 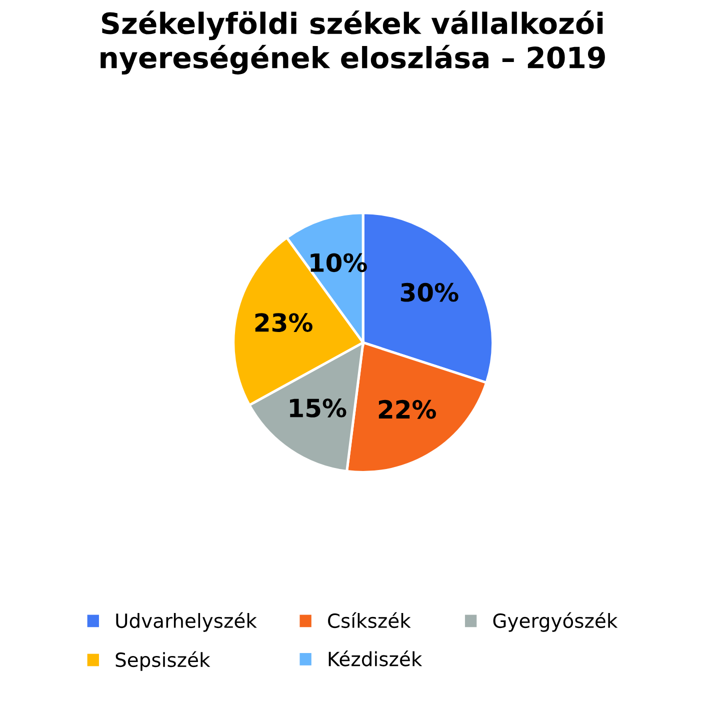 I want to click on data-label: 30%, so click(x=429, y=292).